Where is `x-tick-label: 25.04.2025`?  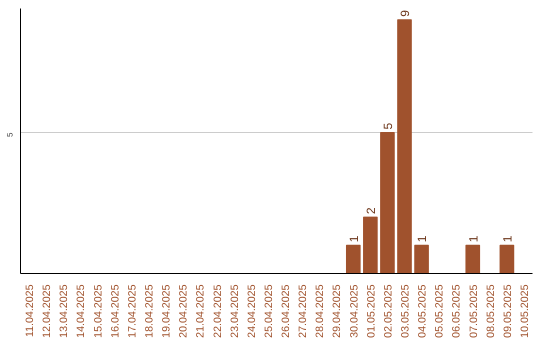
x-tick-label: 25.04.2025 is located at coordinates (268, 311).